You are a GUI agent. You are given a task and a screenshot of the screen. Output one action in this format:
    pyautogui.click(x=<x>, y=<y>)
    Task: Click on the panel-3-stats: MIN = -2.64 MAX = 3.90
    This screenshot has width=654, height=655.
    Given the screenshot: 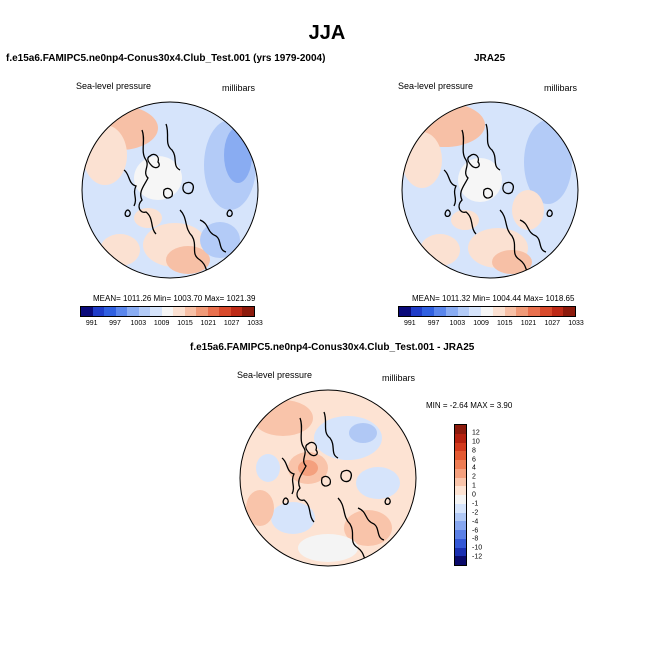 What is the action you would take?
    pyautogui.click(x=469, y=405)
    